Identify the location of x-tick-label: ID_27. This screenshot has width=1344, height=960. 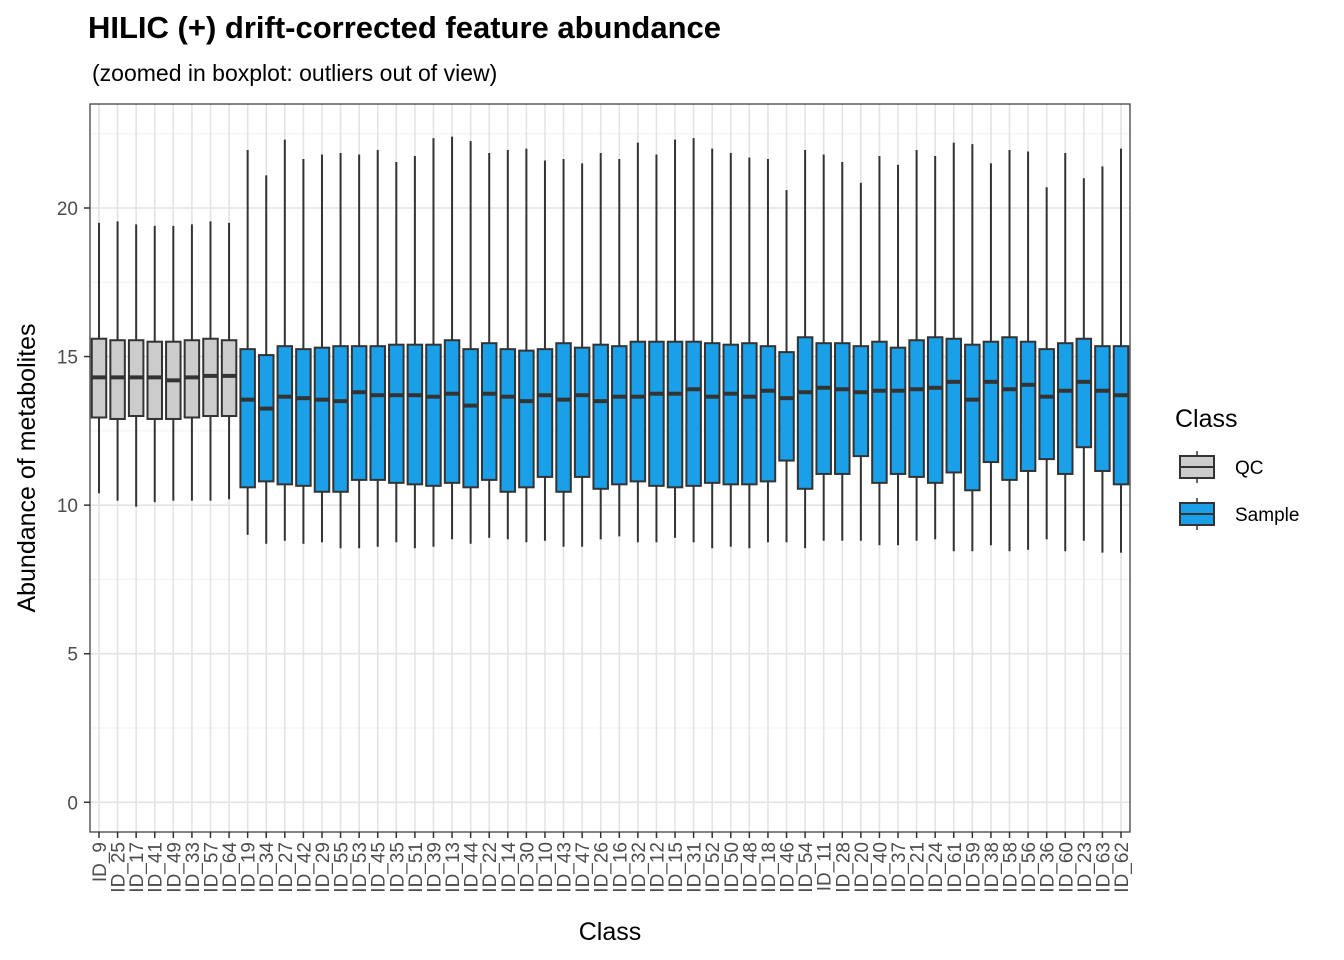
(286, 867).